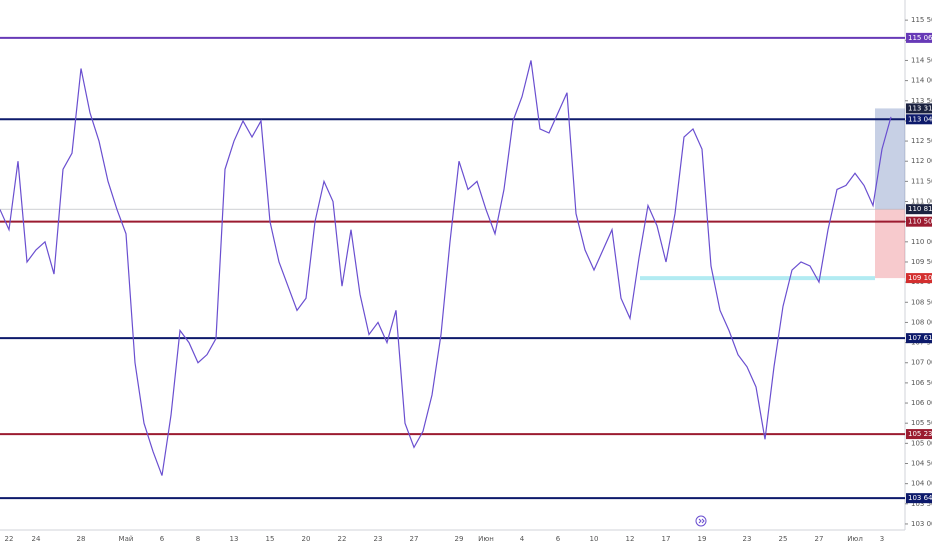 The height and width of the screenshot is (550, 932). What do you see at coordinates (921, 383) in the screenshot?
I see `y-tick-label: 106 500` at bounding box center [921, 383].